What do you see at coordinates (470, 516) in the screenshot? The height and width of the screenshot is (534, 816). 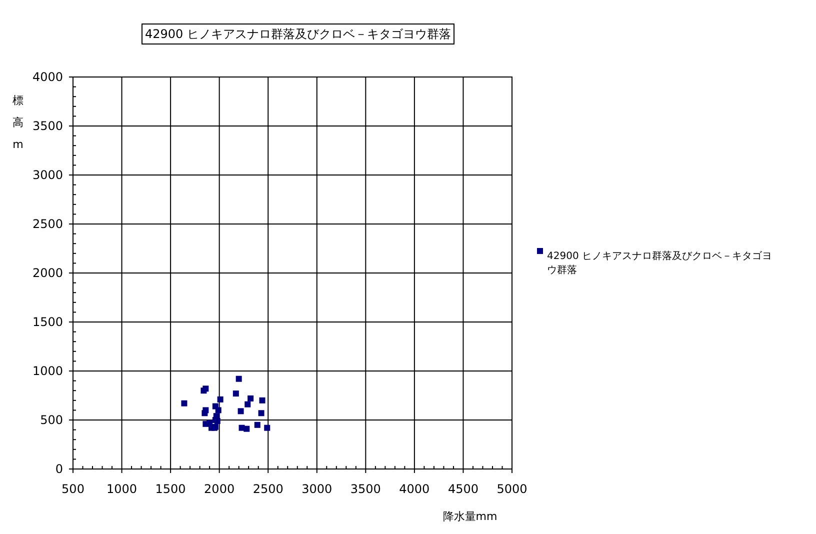 I see `x-axis-title: 降水量mm` at bounding box center [470, 516].